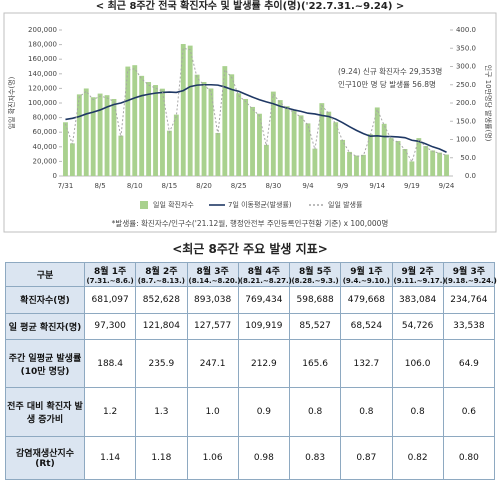 The width and height of the screenshot is (500, 481). Describe the element at coordinates (387, 84) in the screenshot. I see `annotation: 인구10만 명 당 발생률 56.8명` at that location.